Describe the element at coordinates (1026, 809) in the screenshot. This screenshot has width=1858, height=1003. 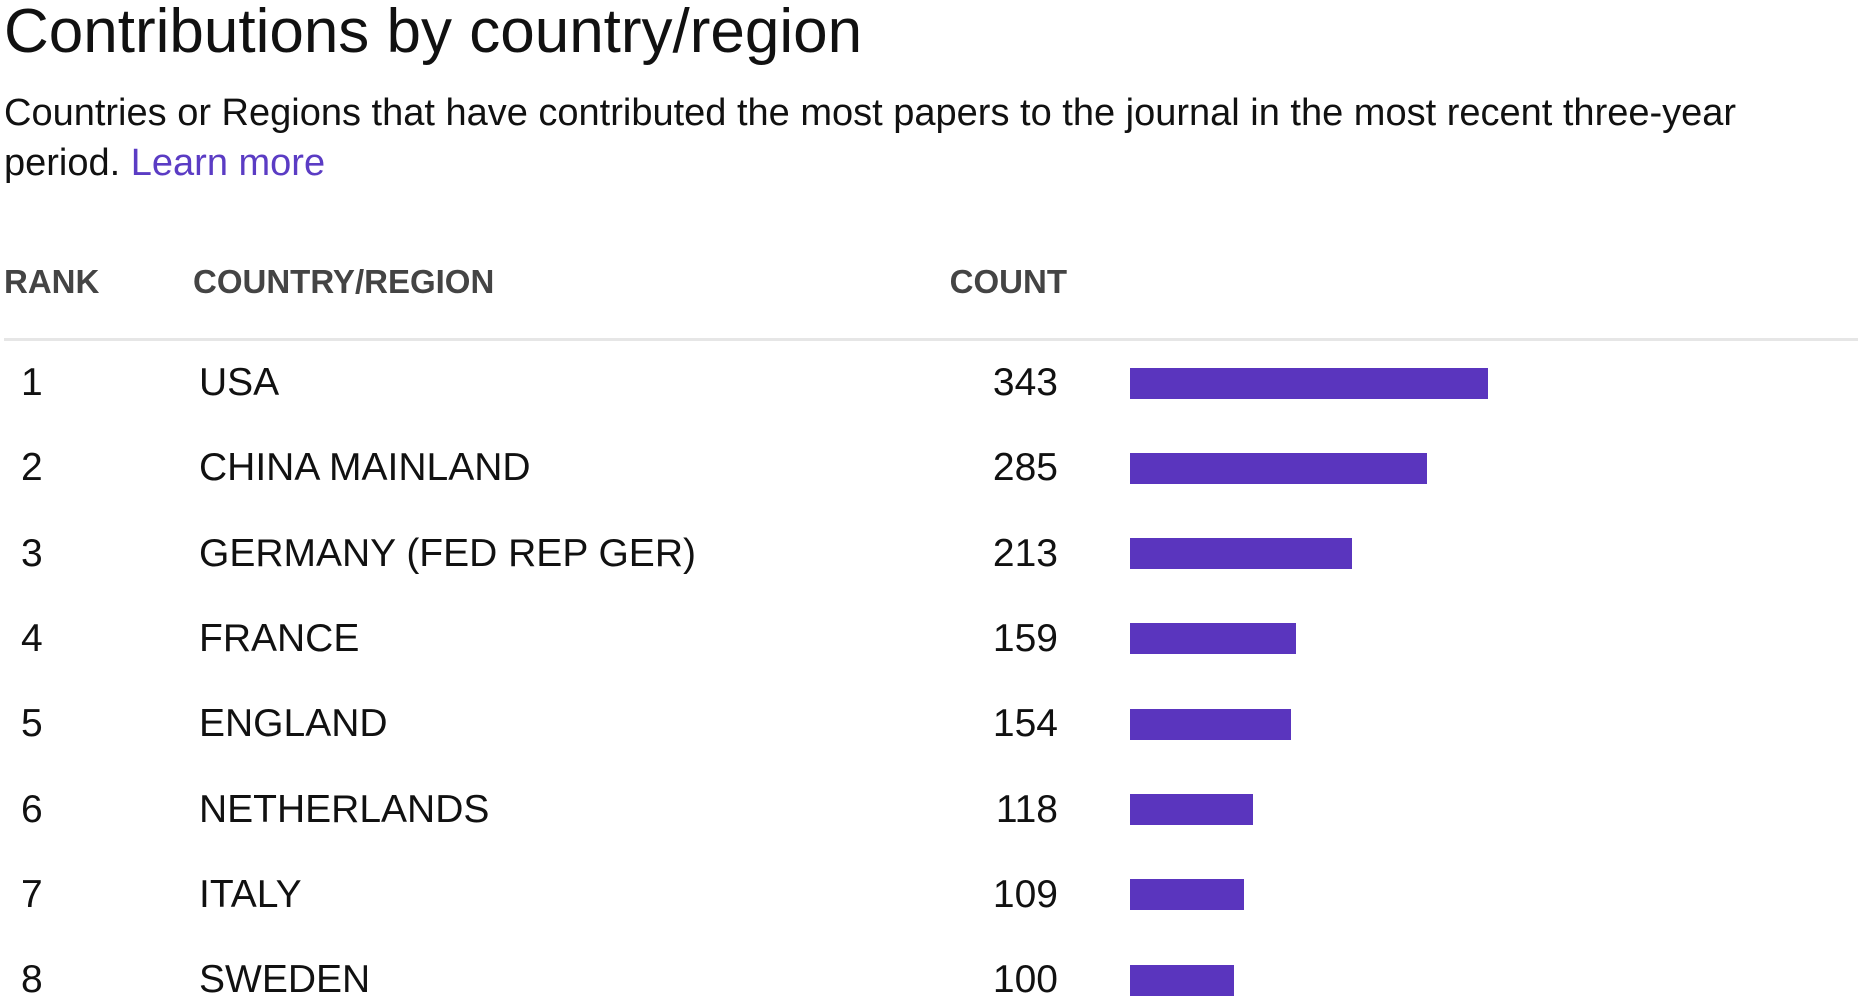
I see `count: 118` at that location.